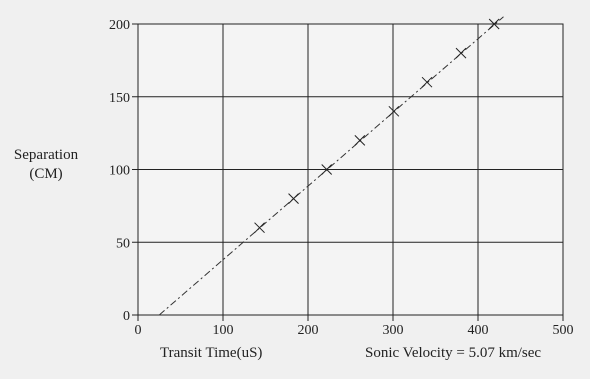  Describe the element at coordinates (119, 98) in the screenshot. I see `y-tick-label: 150` at that location.